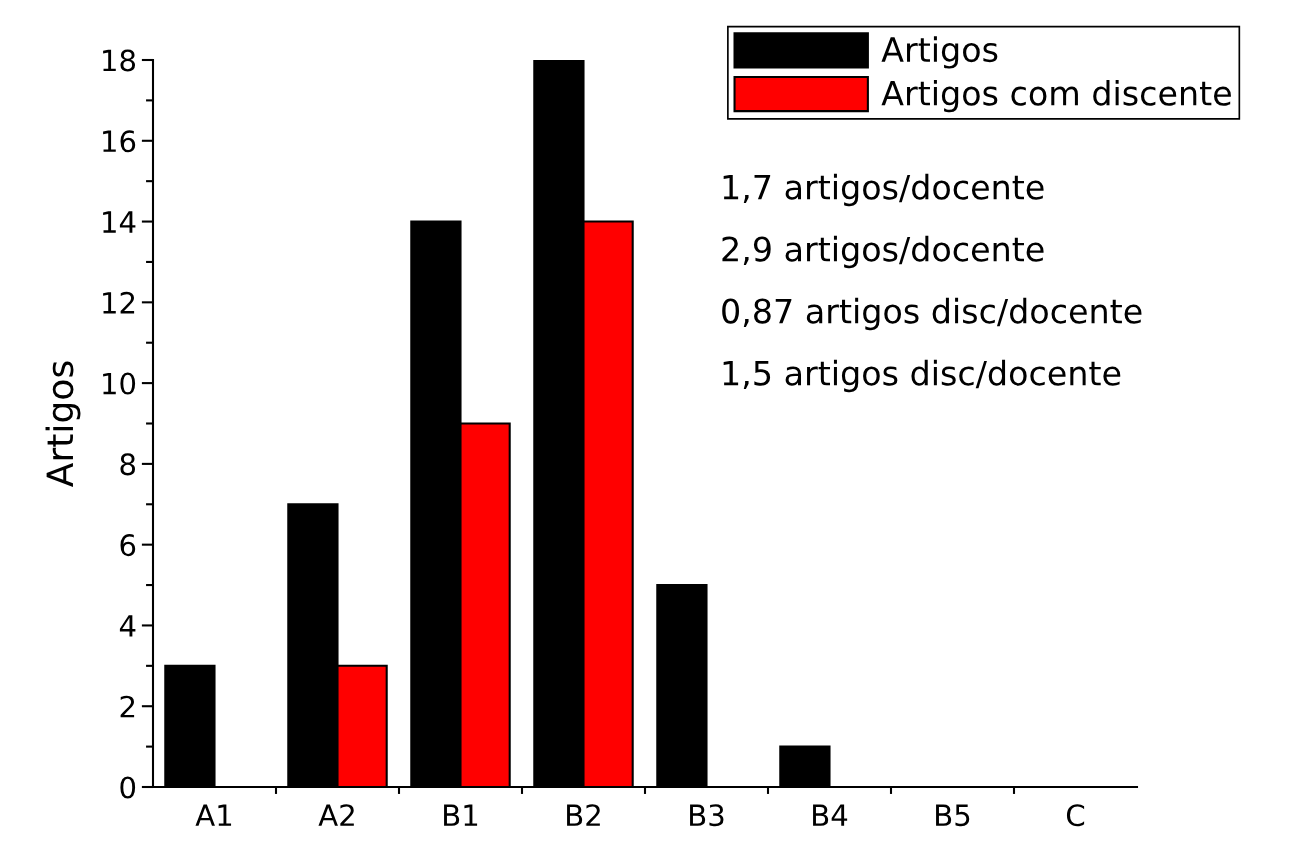 This screenshot has height=848, width=1289. Describe the element at coordinates (932, 314) in the screenshot. I see `annotation: 0,87 artigos disc/docente` at that location.